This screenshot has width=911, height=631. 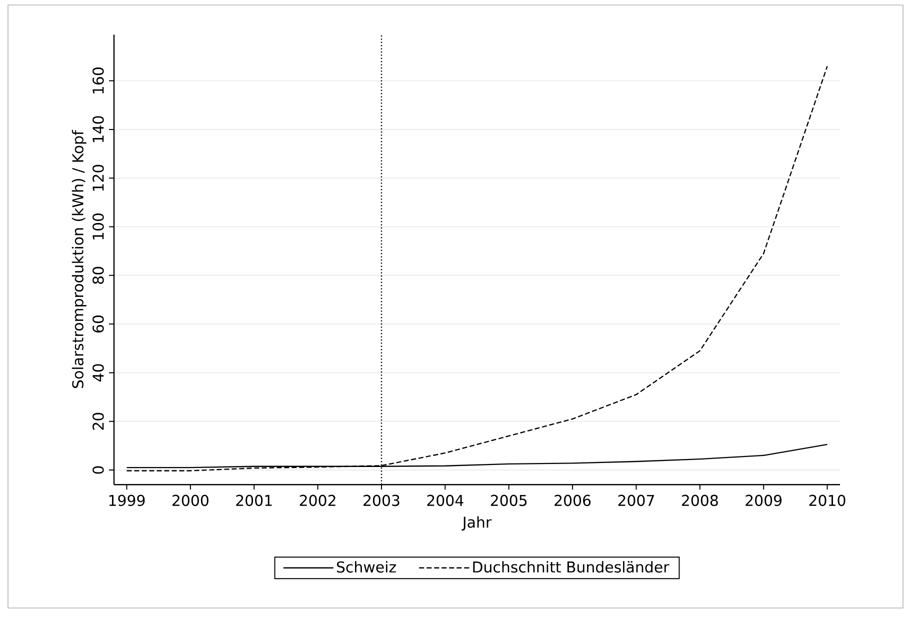 What do you see at coordinates (764, 500) in the screenshot?
I see `x-tick-label: 2009` at bounding box center [764, 500].